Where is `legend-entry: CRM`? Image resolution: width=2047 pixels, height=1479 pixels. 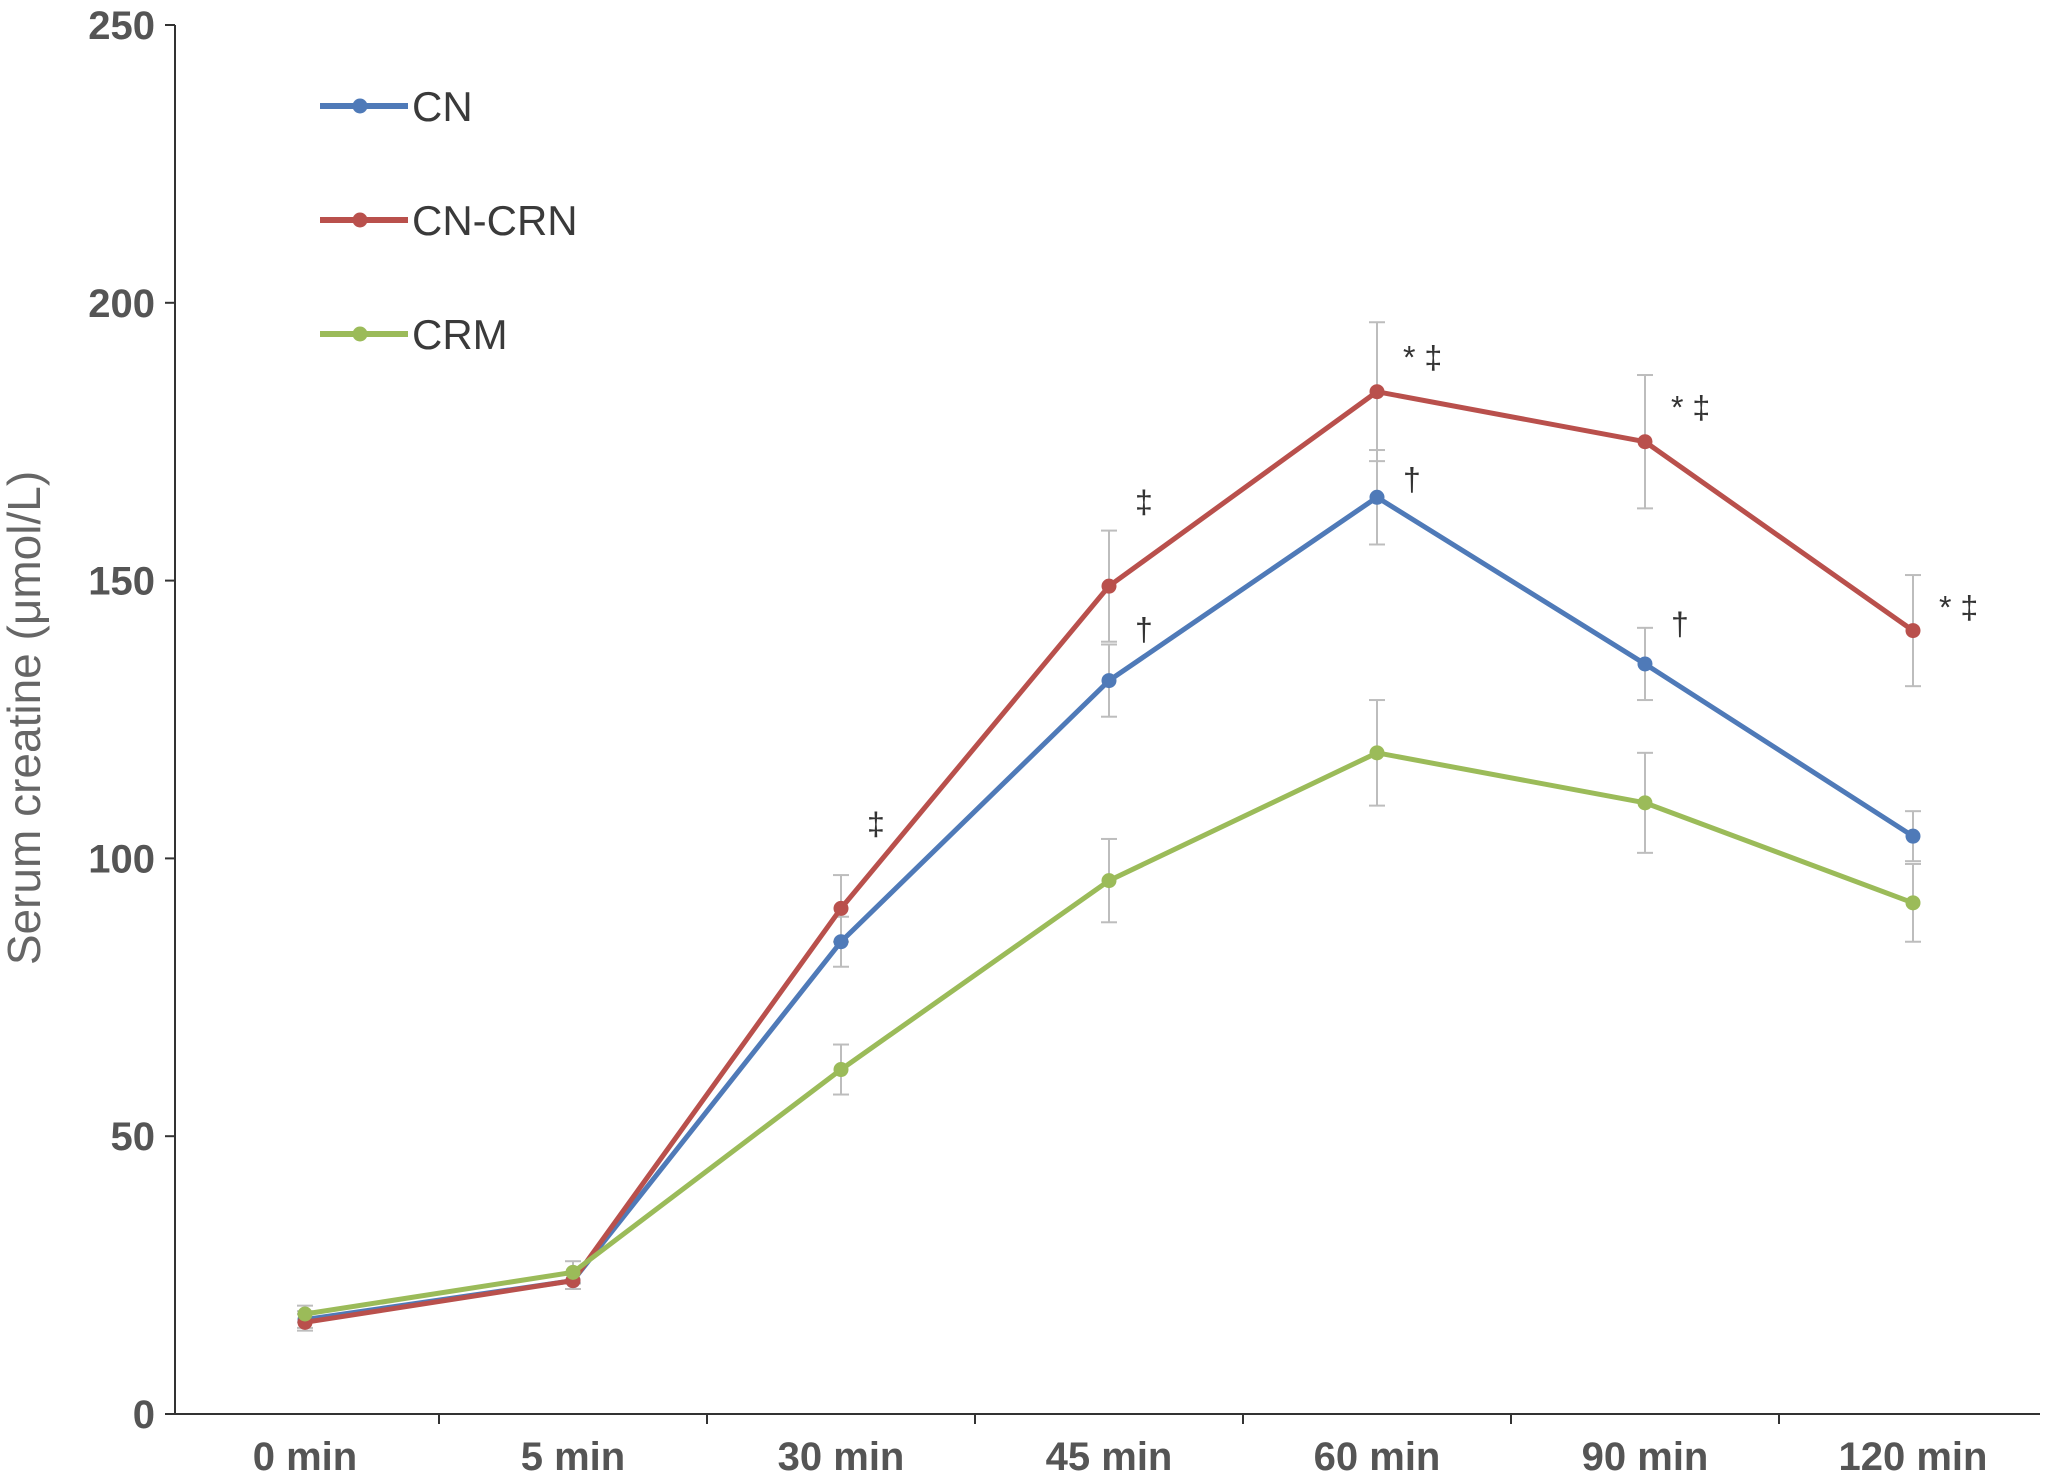 legend-entry: CRM is located at coordinates (414, 334).